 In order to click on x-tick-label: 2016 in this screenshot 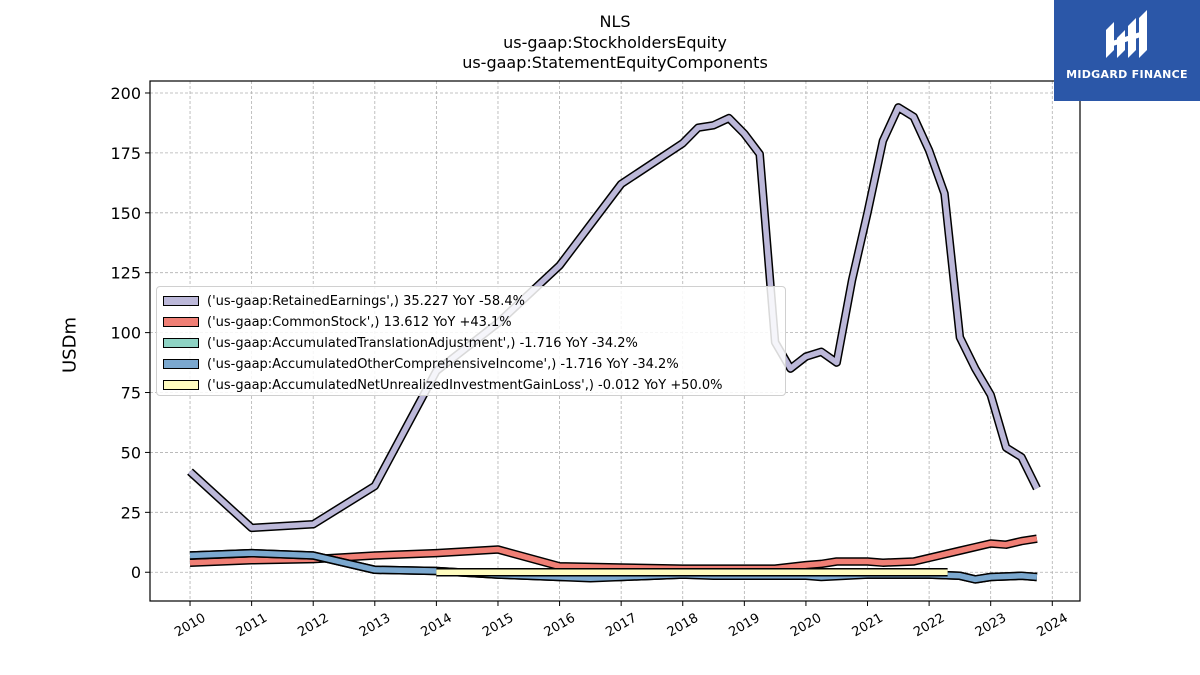, I will do `click(560, 626)`.